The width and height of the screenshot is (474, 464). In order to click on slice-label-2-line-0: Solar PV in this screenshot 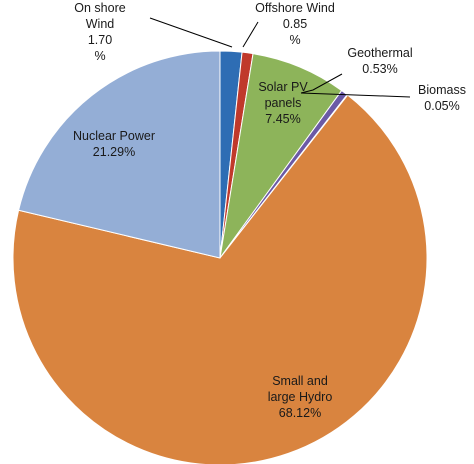, I will do `click(283, 87)`.